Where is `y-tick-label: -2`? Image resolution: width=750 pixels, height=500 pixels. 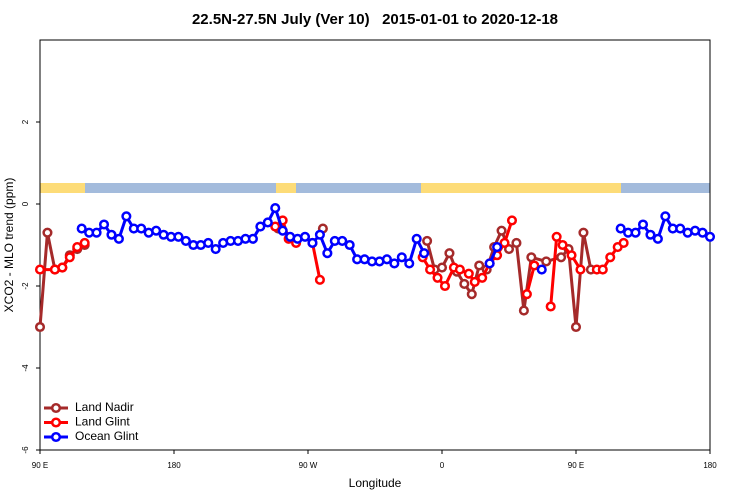
y-tick-label: -2 is located at coordinates (25, 286).